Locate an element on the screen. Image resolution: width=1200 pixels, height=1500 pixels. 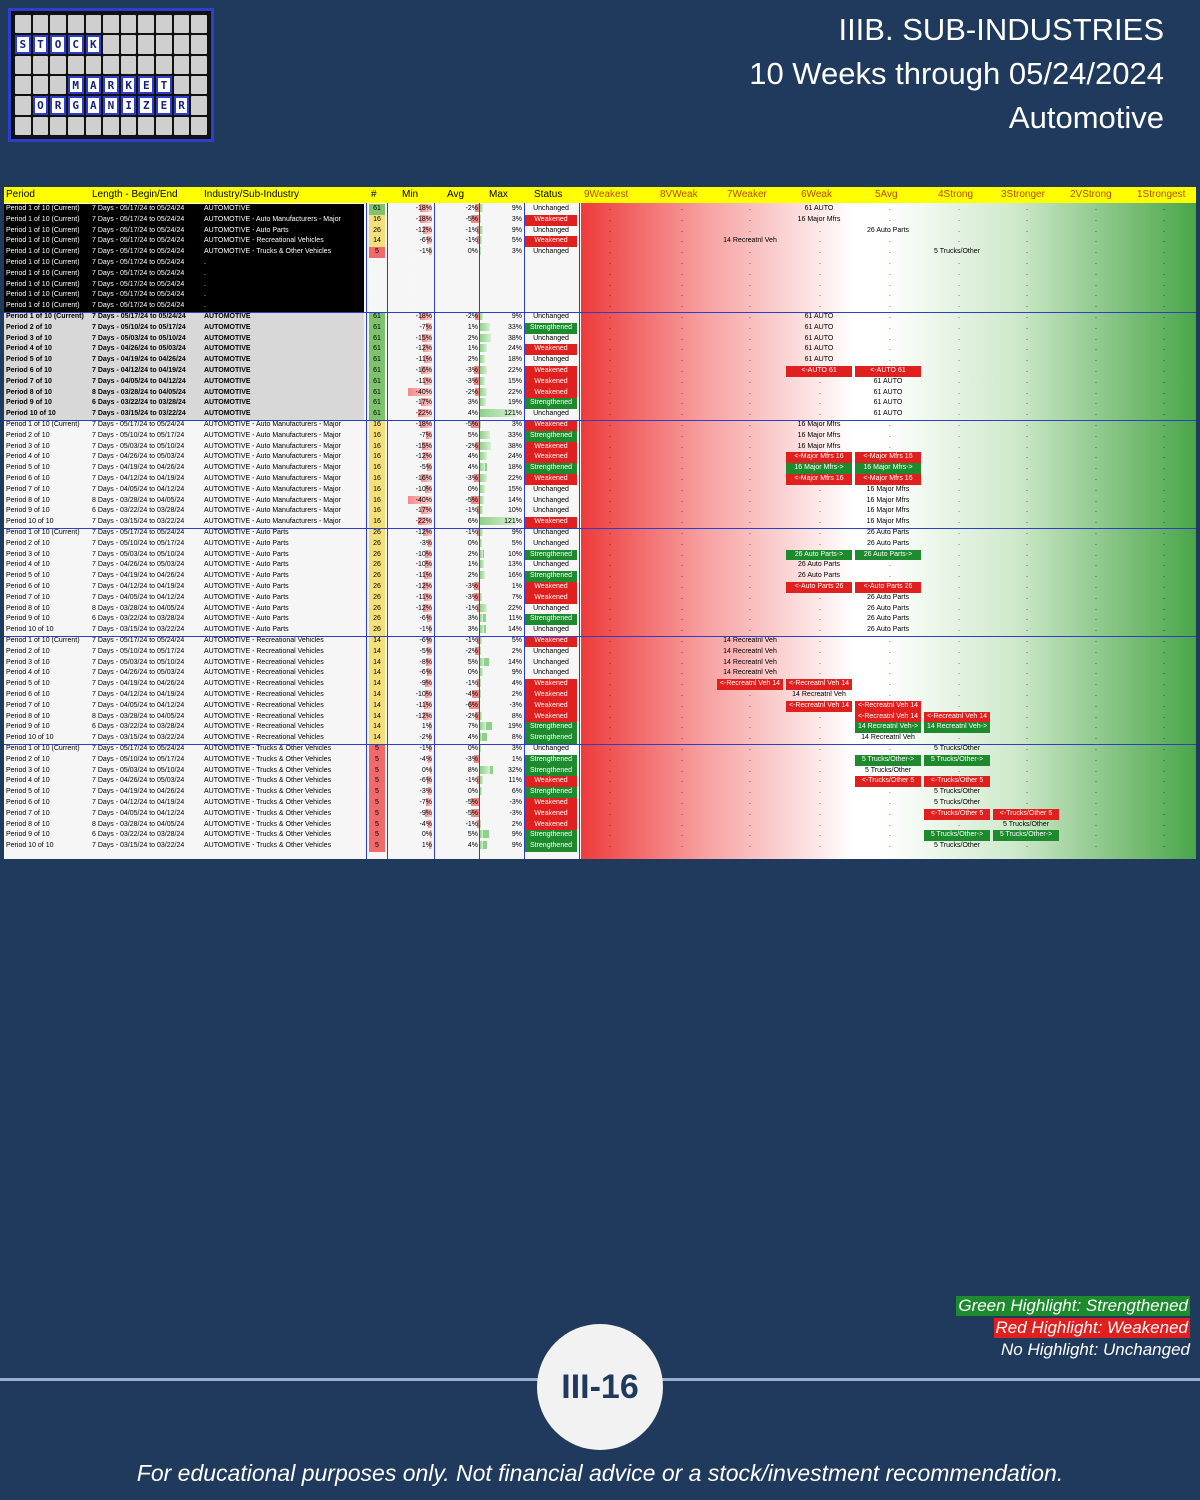
industry-cell: AUTOMOTIVE - Trucks & Other Vehicles is located at coordinates (268, 824).